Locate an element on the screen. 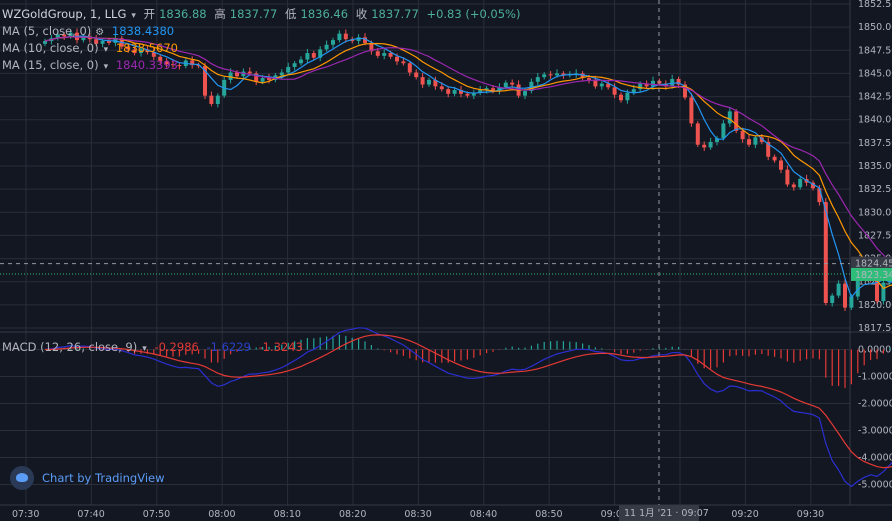 This screenshot has width=892, height=521. price-tick-label: 1845.00 is located at coordinates (875, 73).